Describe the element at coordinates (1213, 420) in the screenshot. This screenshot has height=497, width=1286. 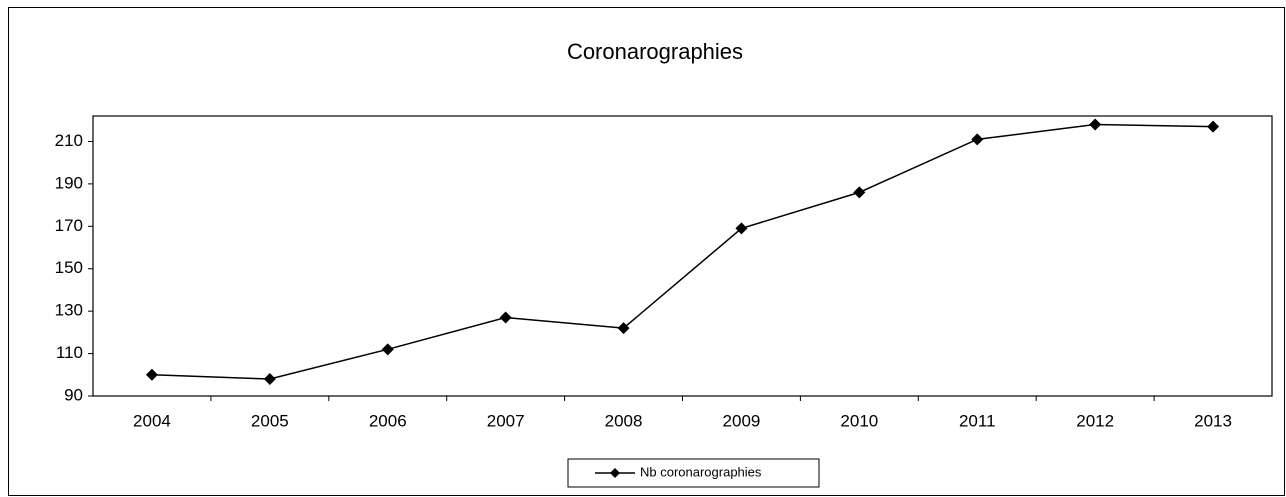
I see `x-tick-label: 2013` at that location.